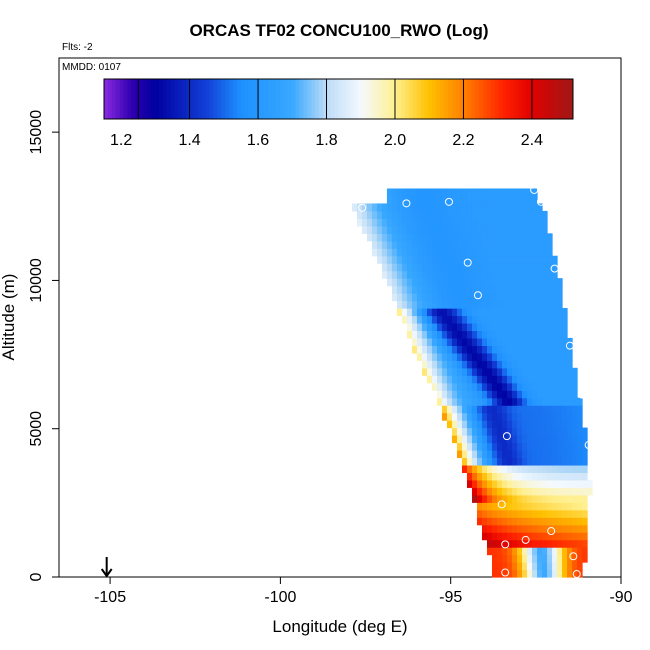 This screenshot has width=650, height=650. What do you see at coordinates (36, 280) in the screenshot?
I see `y-tick-label: 10000` at bounding box center [36, 280].